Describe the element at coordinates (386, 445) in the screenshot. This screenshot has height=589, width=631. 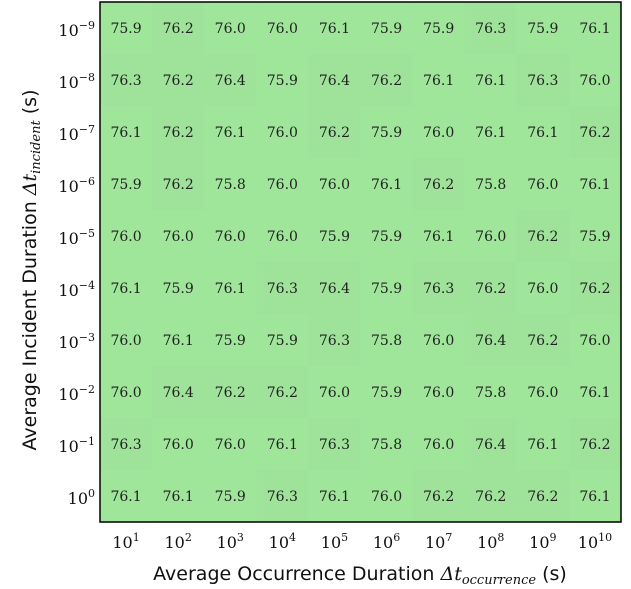
I see `cell-value-label: 75.8` at that location.